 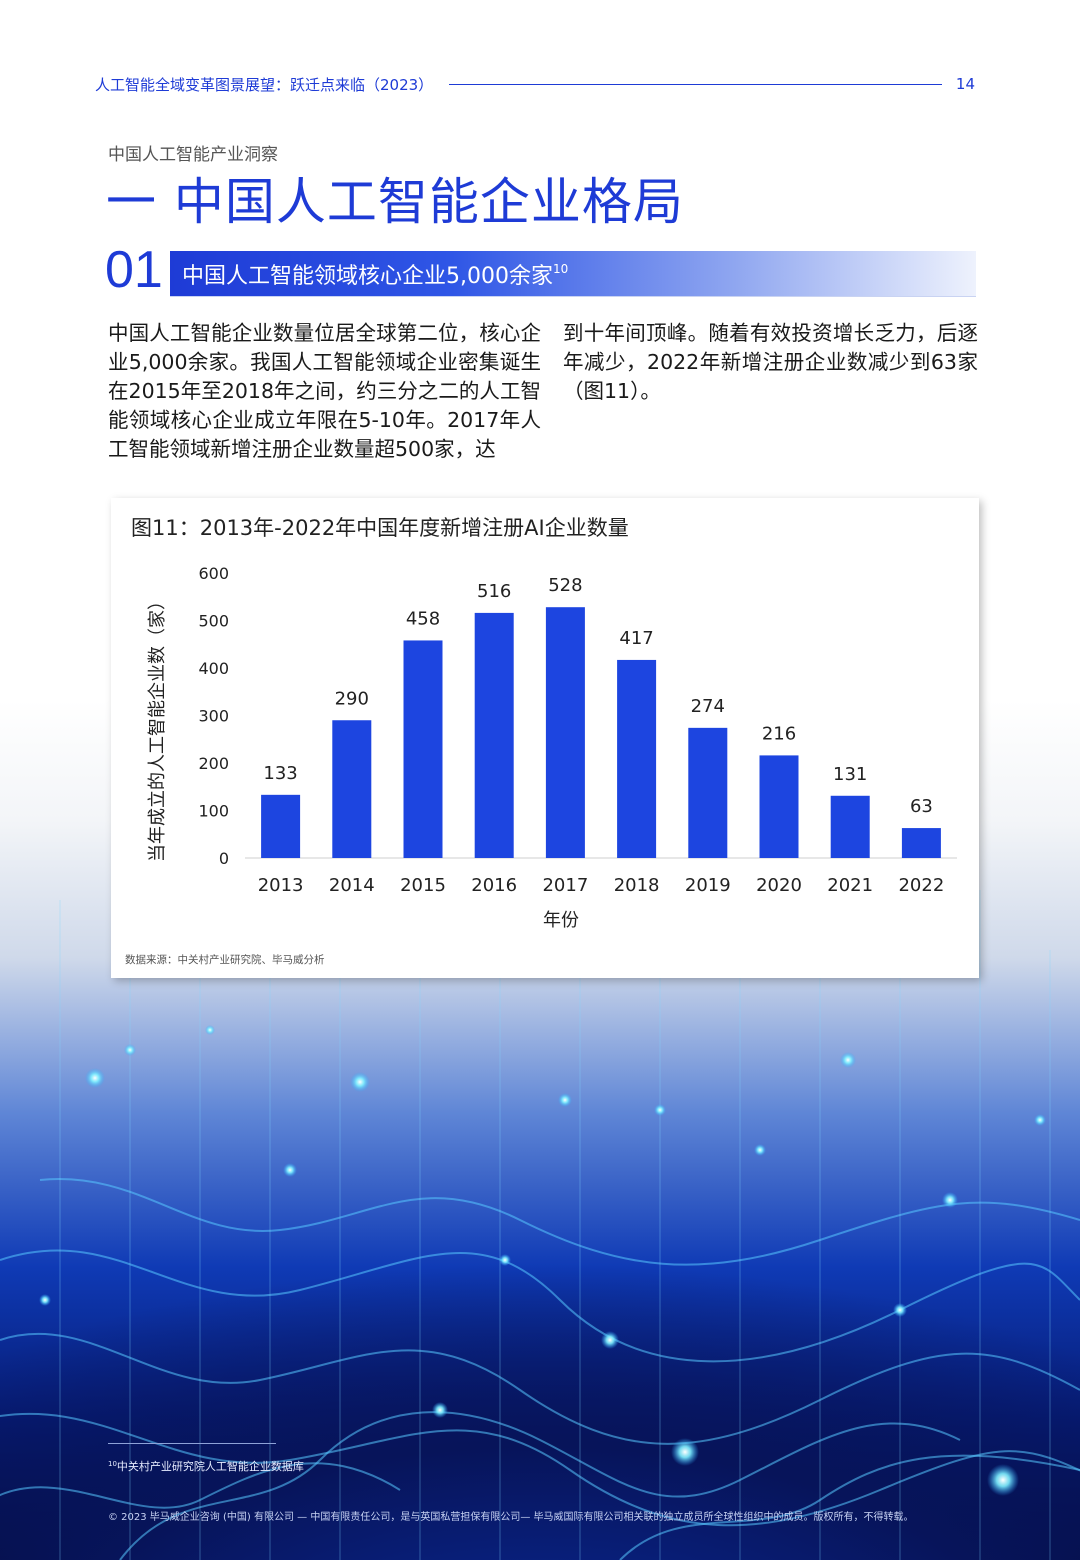 What do you see at coordinates (213, 573) in the screenshot?
I see `y-tick-label: 600` at bounding box center [213, 573].